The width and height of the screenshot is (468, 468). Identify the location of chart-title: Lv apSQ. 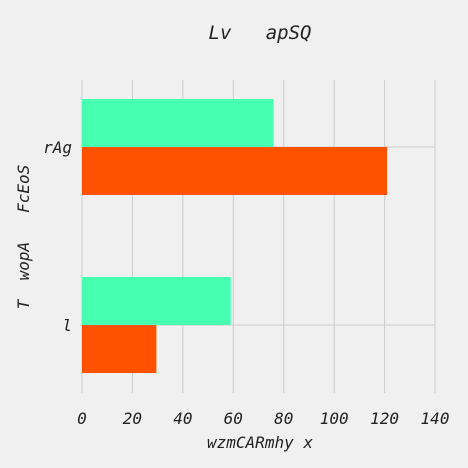
(260, 33).